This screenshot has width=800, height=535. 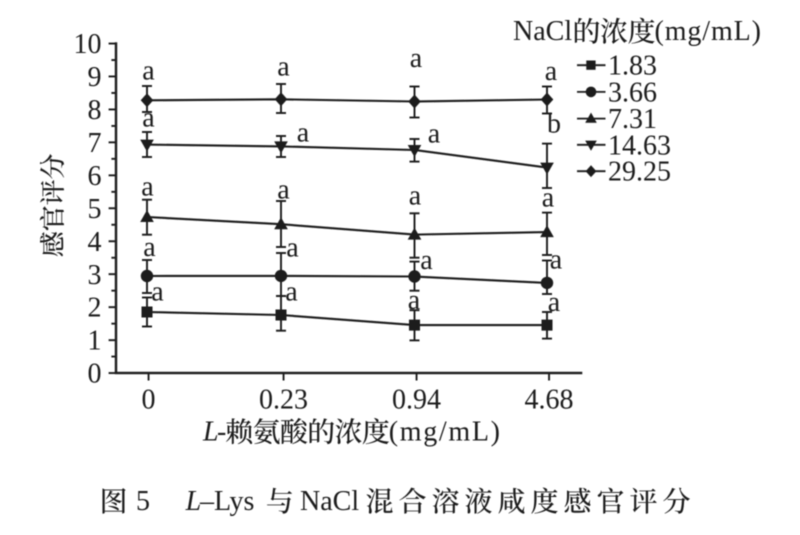 What do you see at coordinates (549, 400) in the screenshot?
I see `svg-text: 4.68` at bounding box center [549, 400].